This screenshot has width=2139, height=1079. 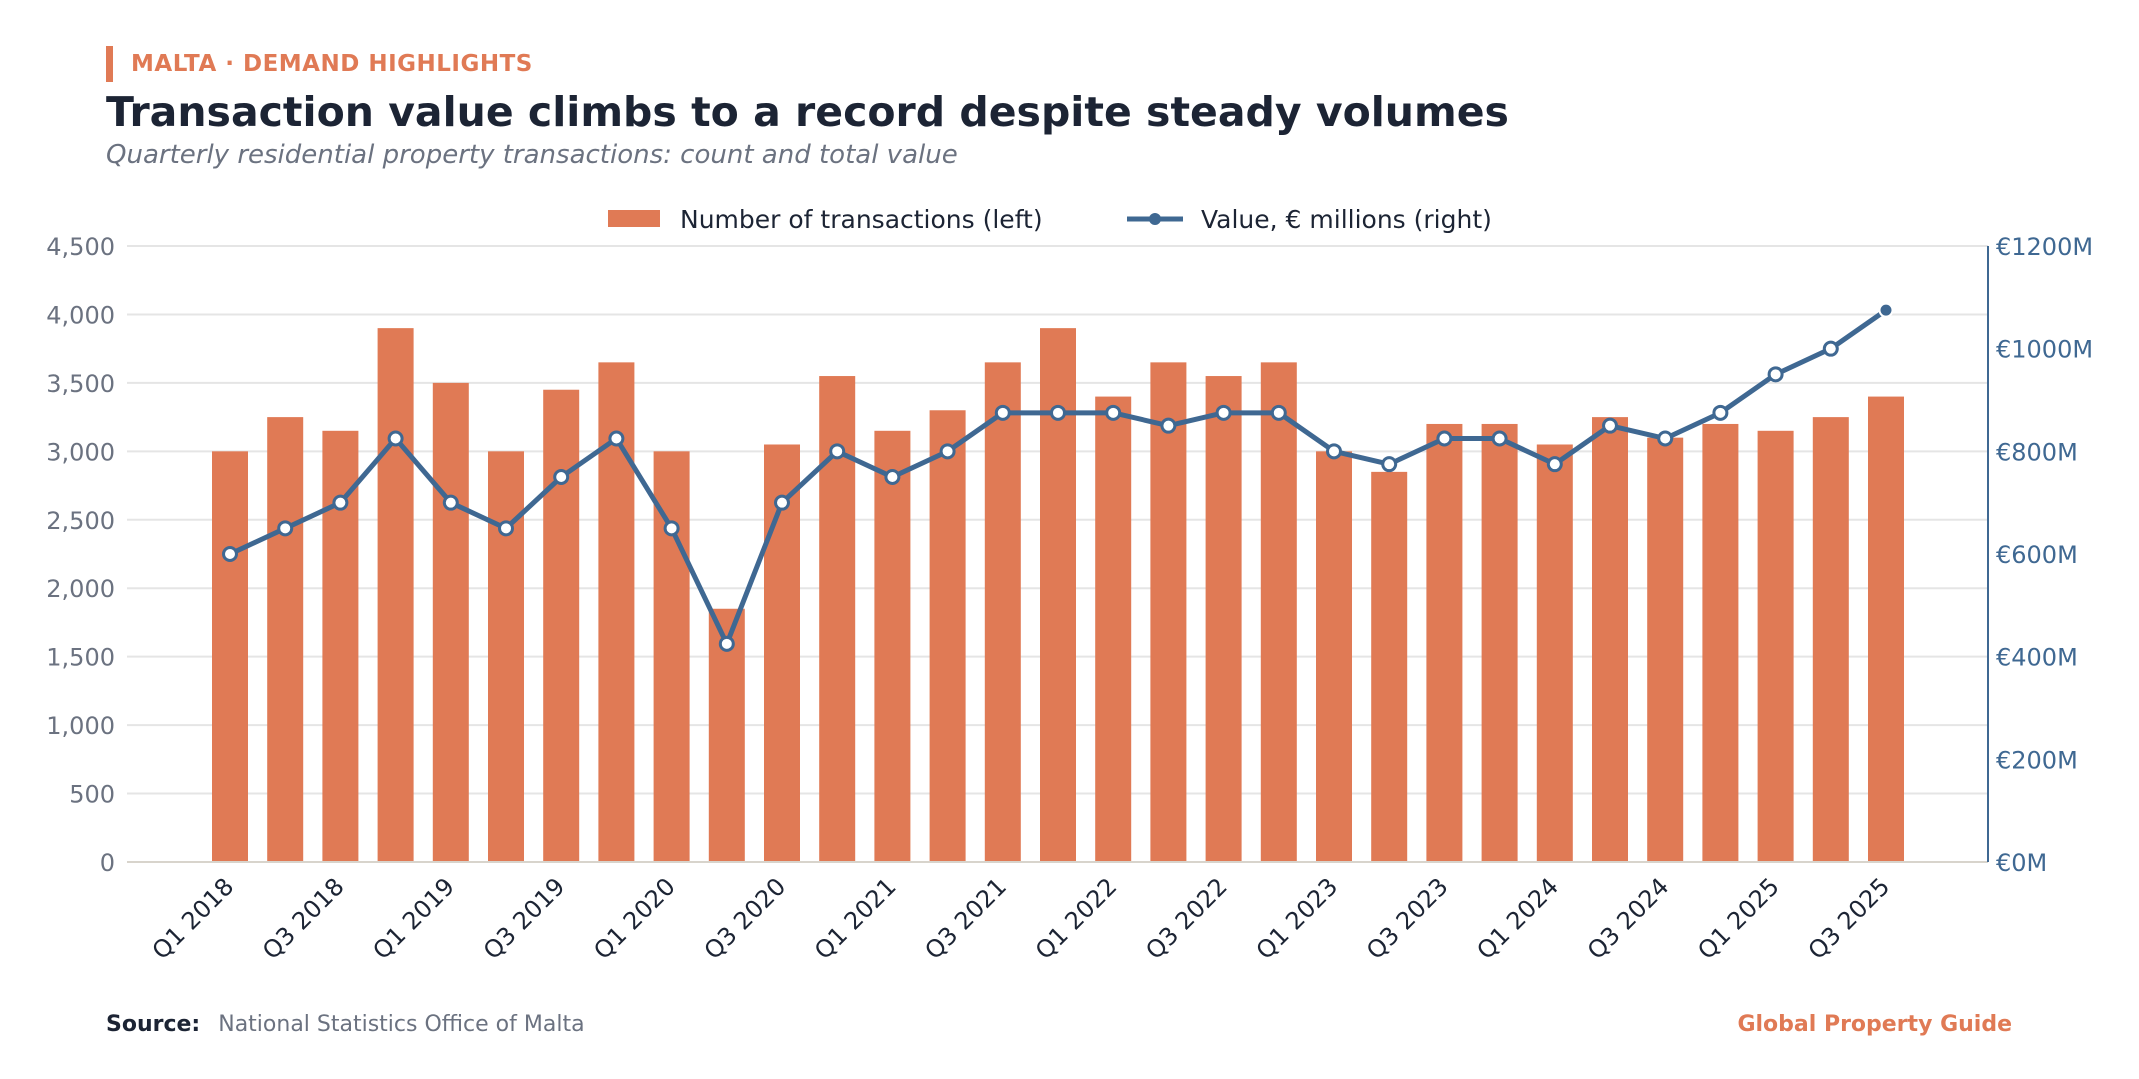 What do you see at coordinates (524, 918) in the screenshot?
I see `x-tick-label: Q3 2019` at bounding box center [524, 918].